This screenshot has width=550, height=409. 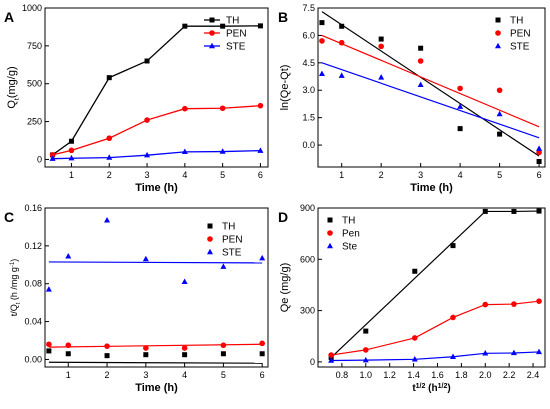 I want to click on fit-line-ste, so click(x=155, y=262).